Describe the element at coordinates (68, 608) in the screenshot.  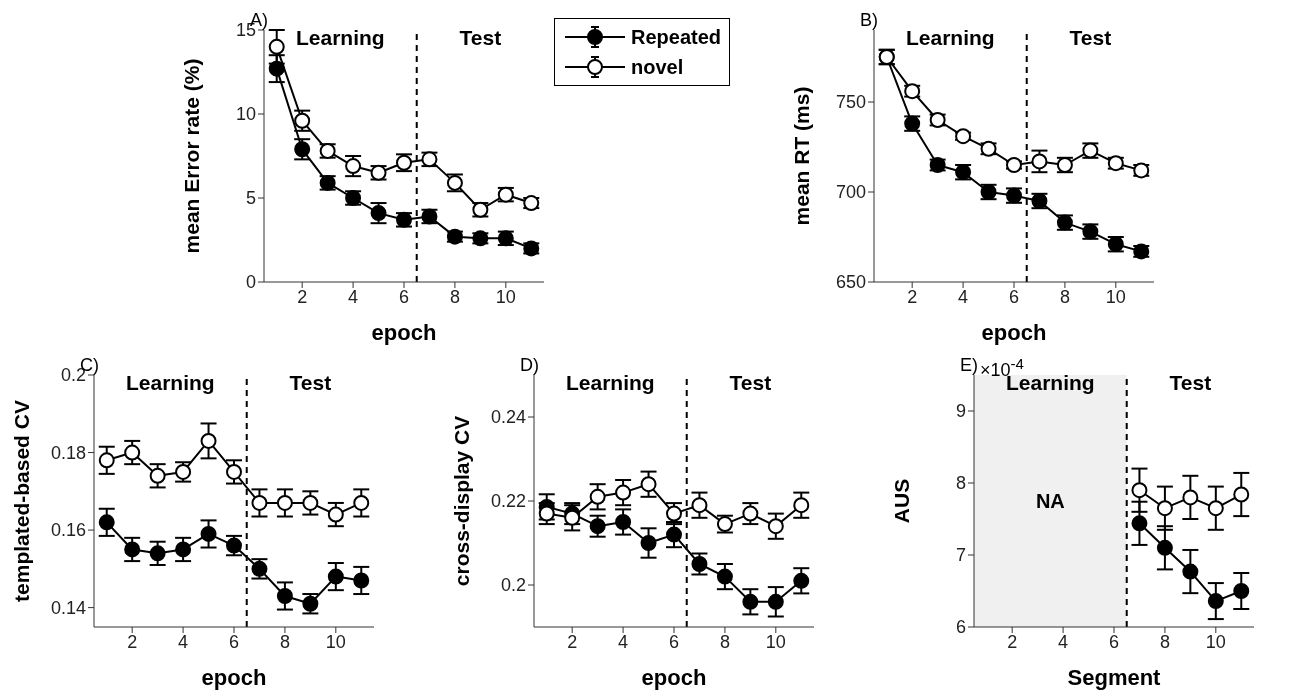
I see `y-tick-label: 0.14` at that location.